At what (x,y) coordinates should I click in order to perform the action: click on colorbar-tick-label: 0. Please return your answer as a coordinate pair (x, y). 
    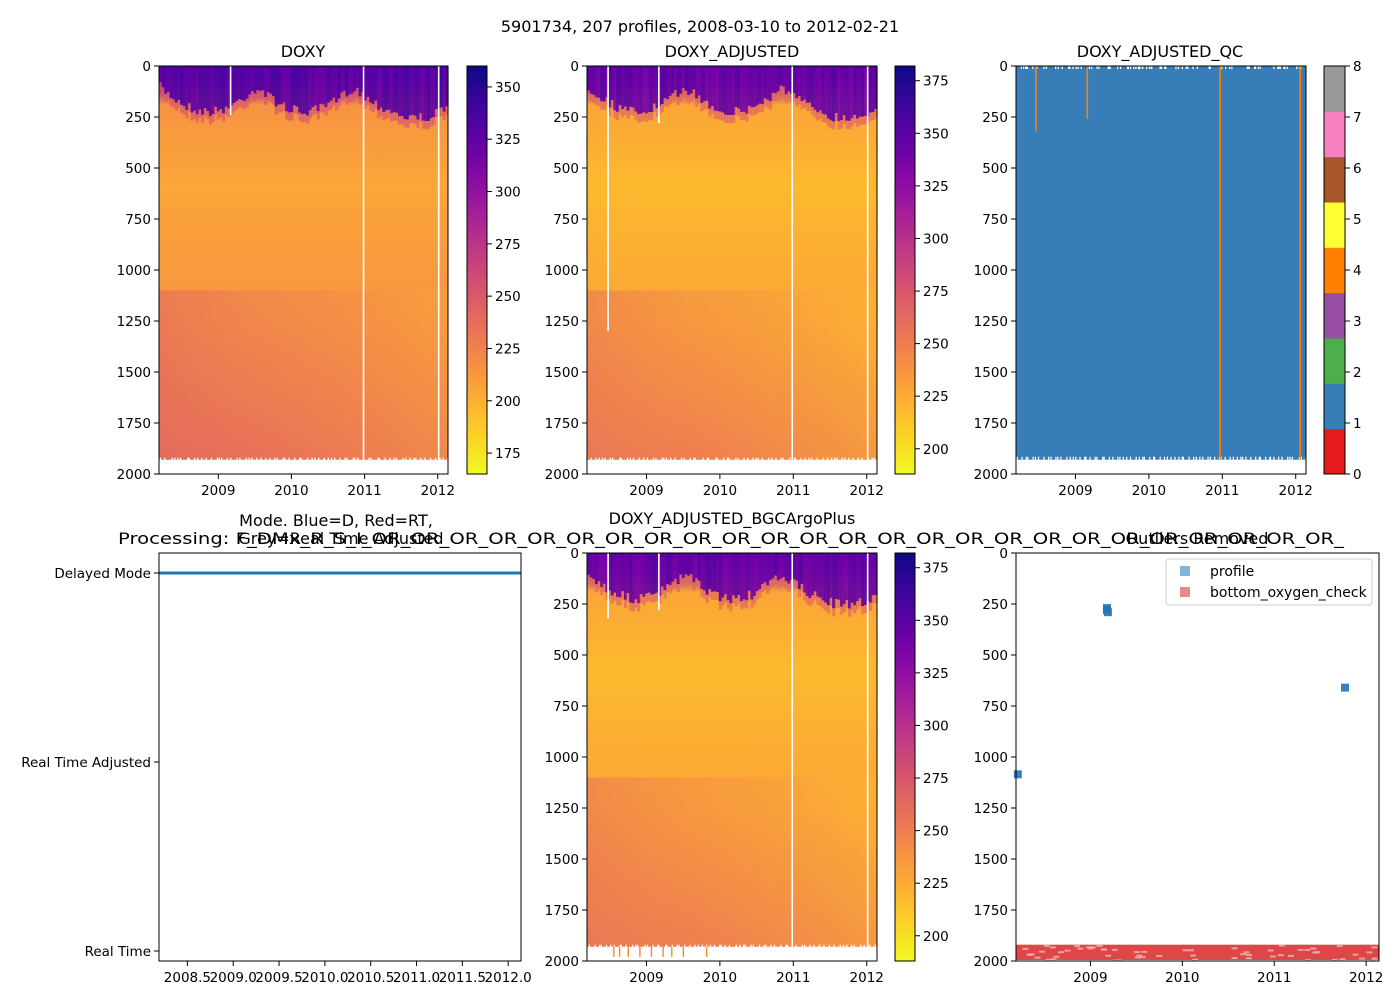
    Looking at the image, I should click on (1357, 475).